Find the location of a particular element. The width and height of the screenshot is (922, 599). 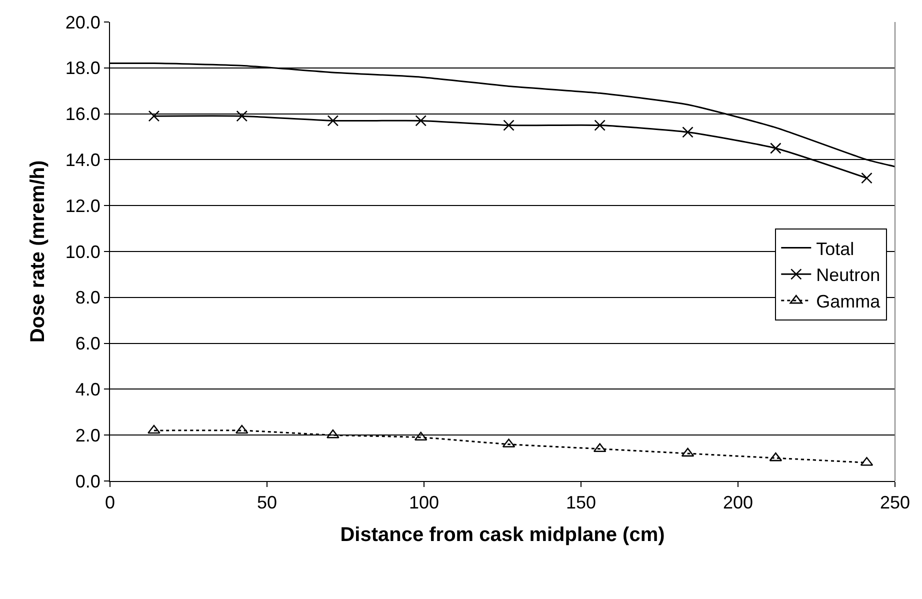

y-tick-label: 0.0 is located at coordinates (87, 481).